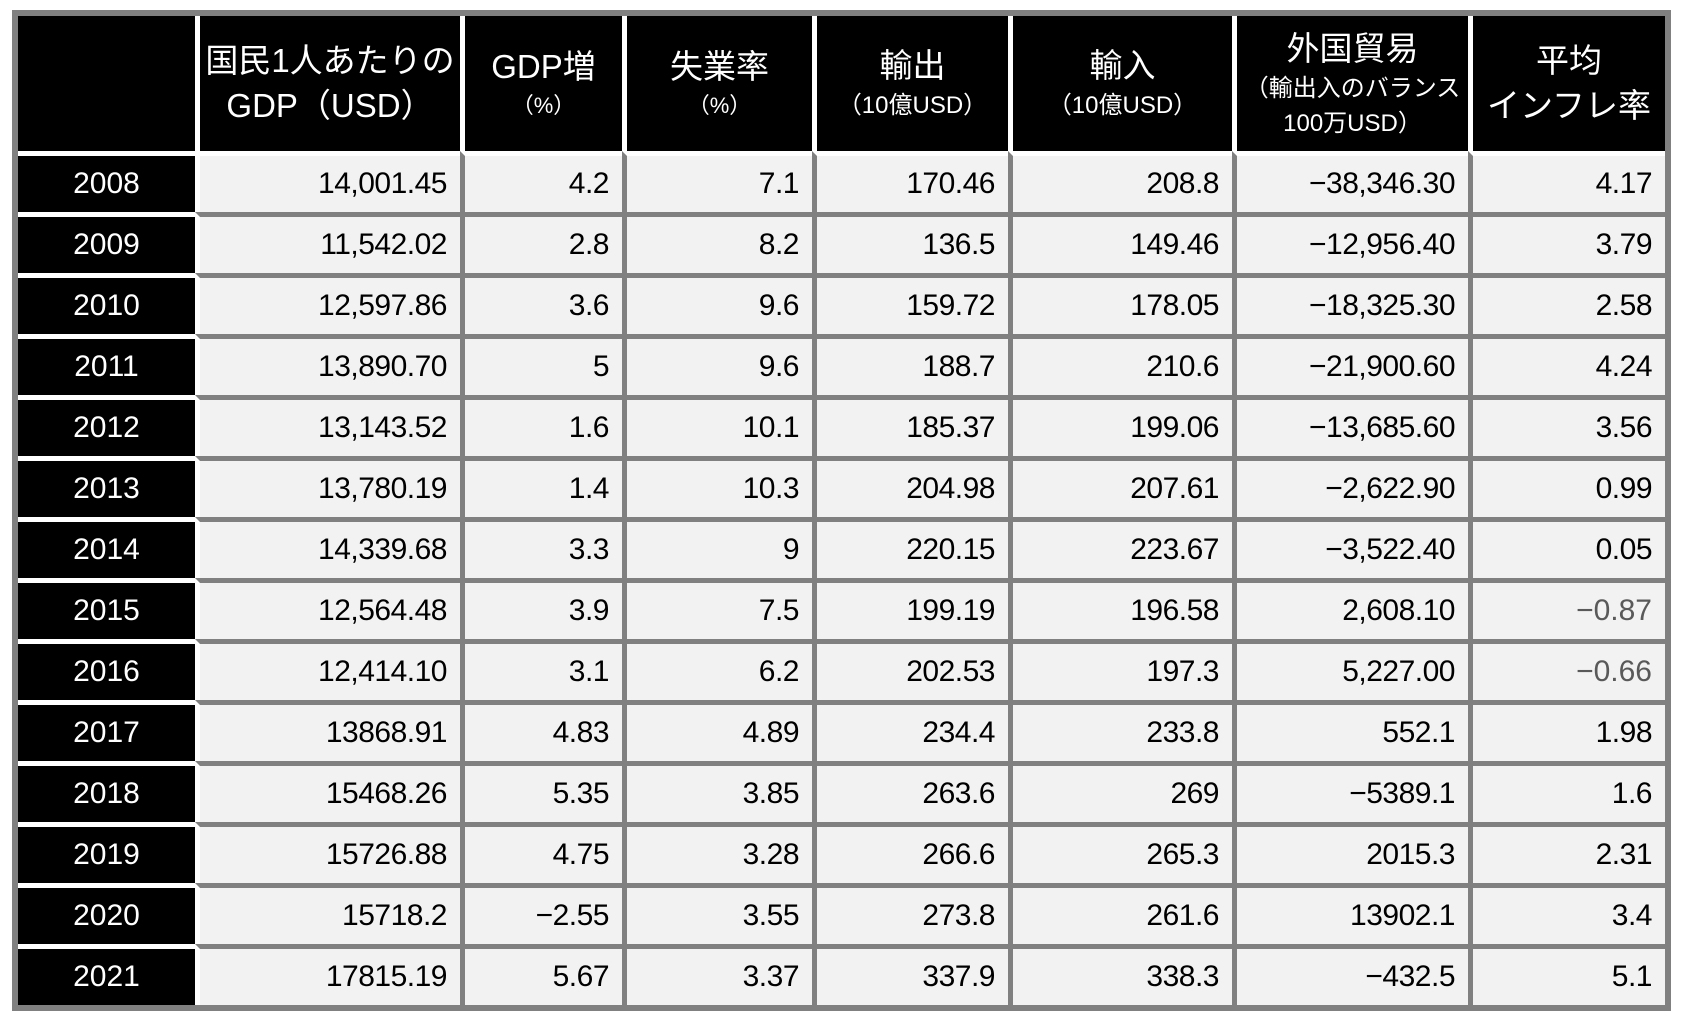 This screenshot has height=1028, width=1683. What do you see at coordinates (327, 974) in the screenshot?
I see `data-cell-gdp_per_capita_usd: 17815.19` at bounding box center [327, 974].